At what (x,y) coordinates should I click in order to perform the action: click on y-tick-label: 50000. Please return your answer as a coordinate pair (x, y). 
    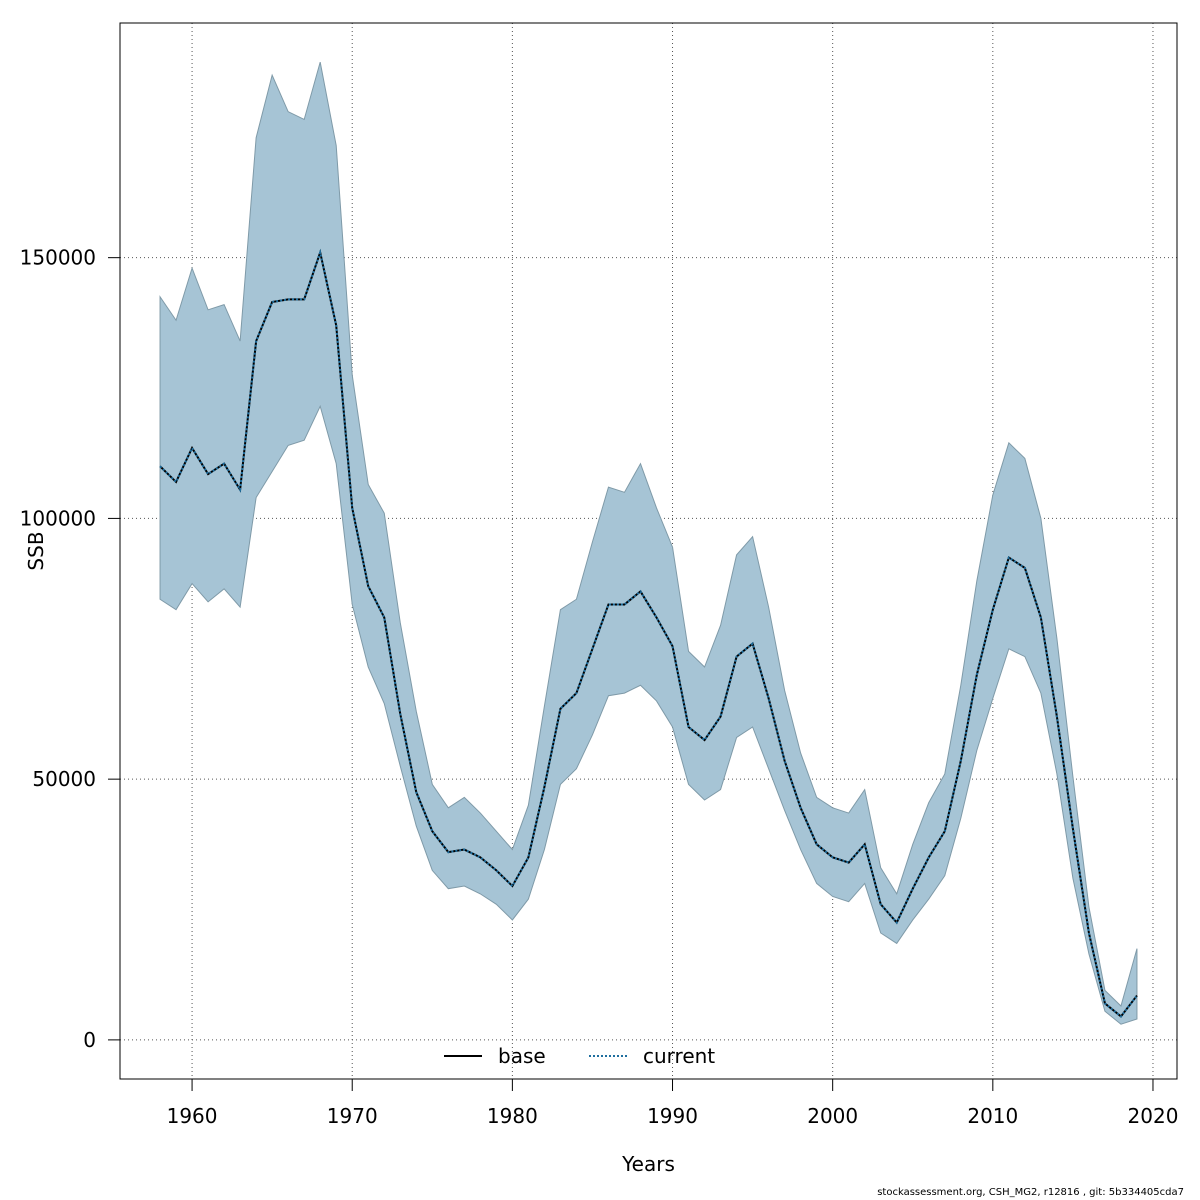
    Looking at the image, I should click on (64, 779).